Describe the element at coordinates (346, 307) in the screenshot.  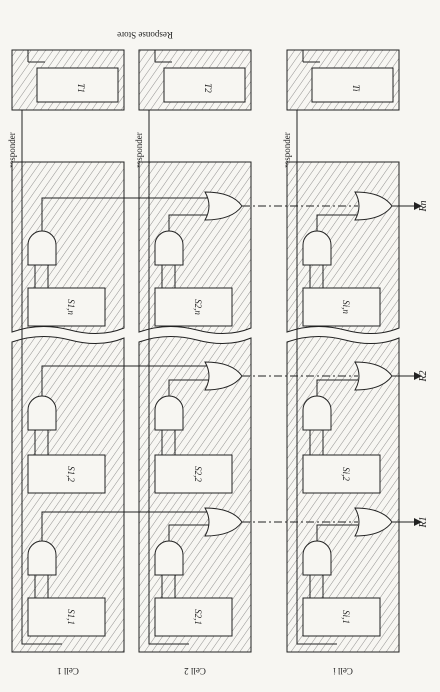
I see `bit-label-sin: Si,n` at that location.